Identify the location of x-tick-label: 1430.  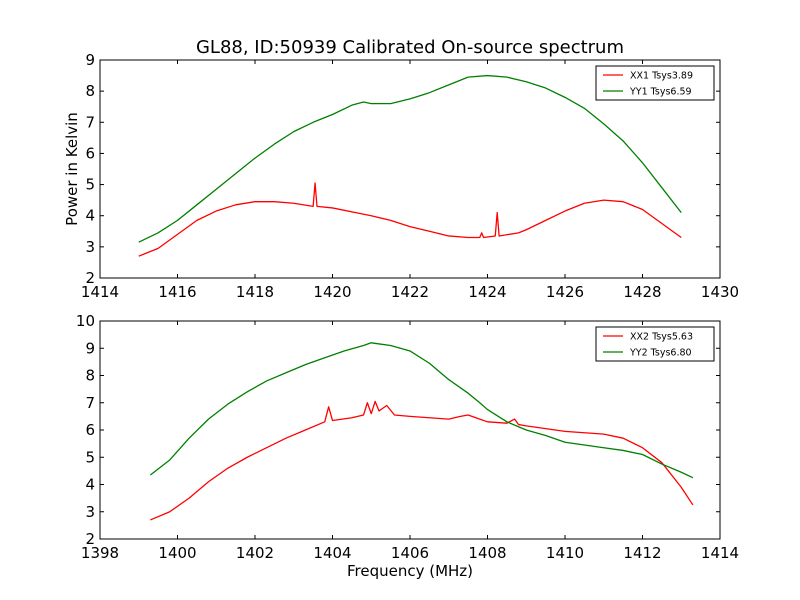
(720, 292).